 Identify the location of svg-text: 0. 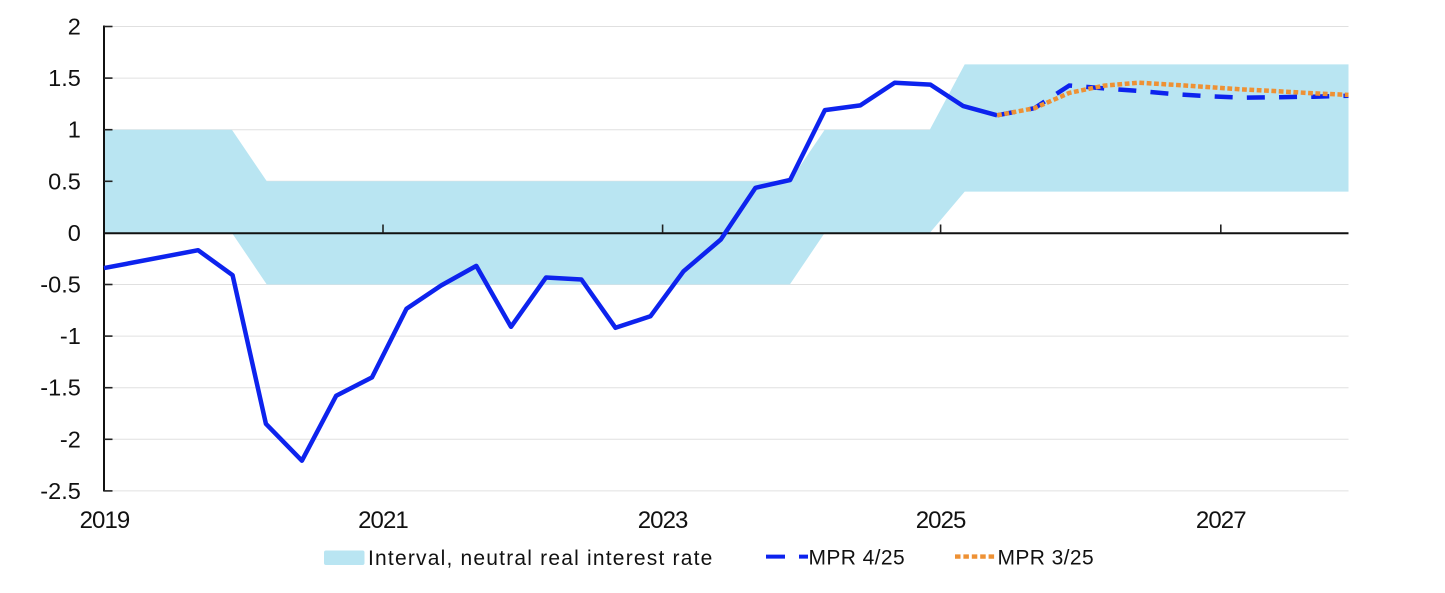
(74, 233).